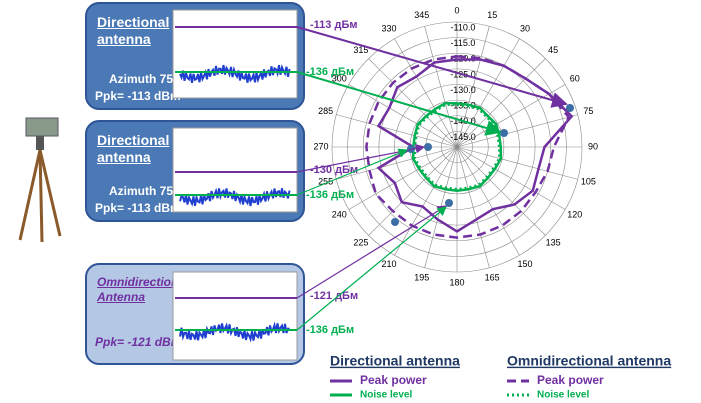 The height and width of the screenshot is (403, 701). Describe the element at coordinates (360, 243) in the screenshot. I see `angle-label: 225` at that location.